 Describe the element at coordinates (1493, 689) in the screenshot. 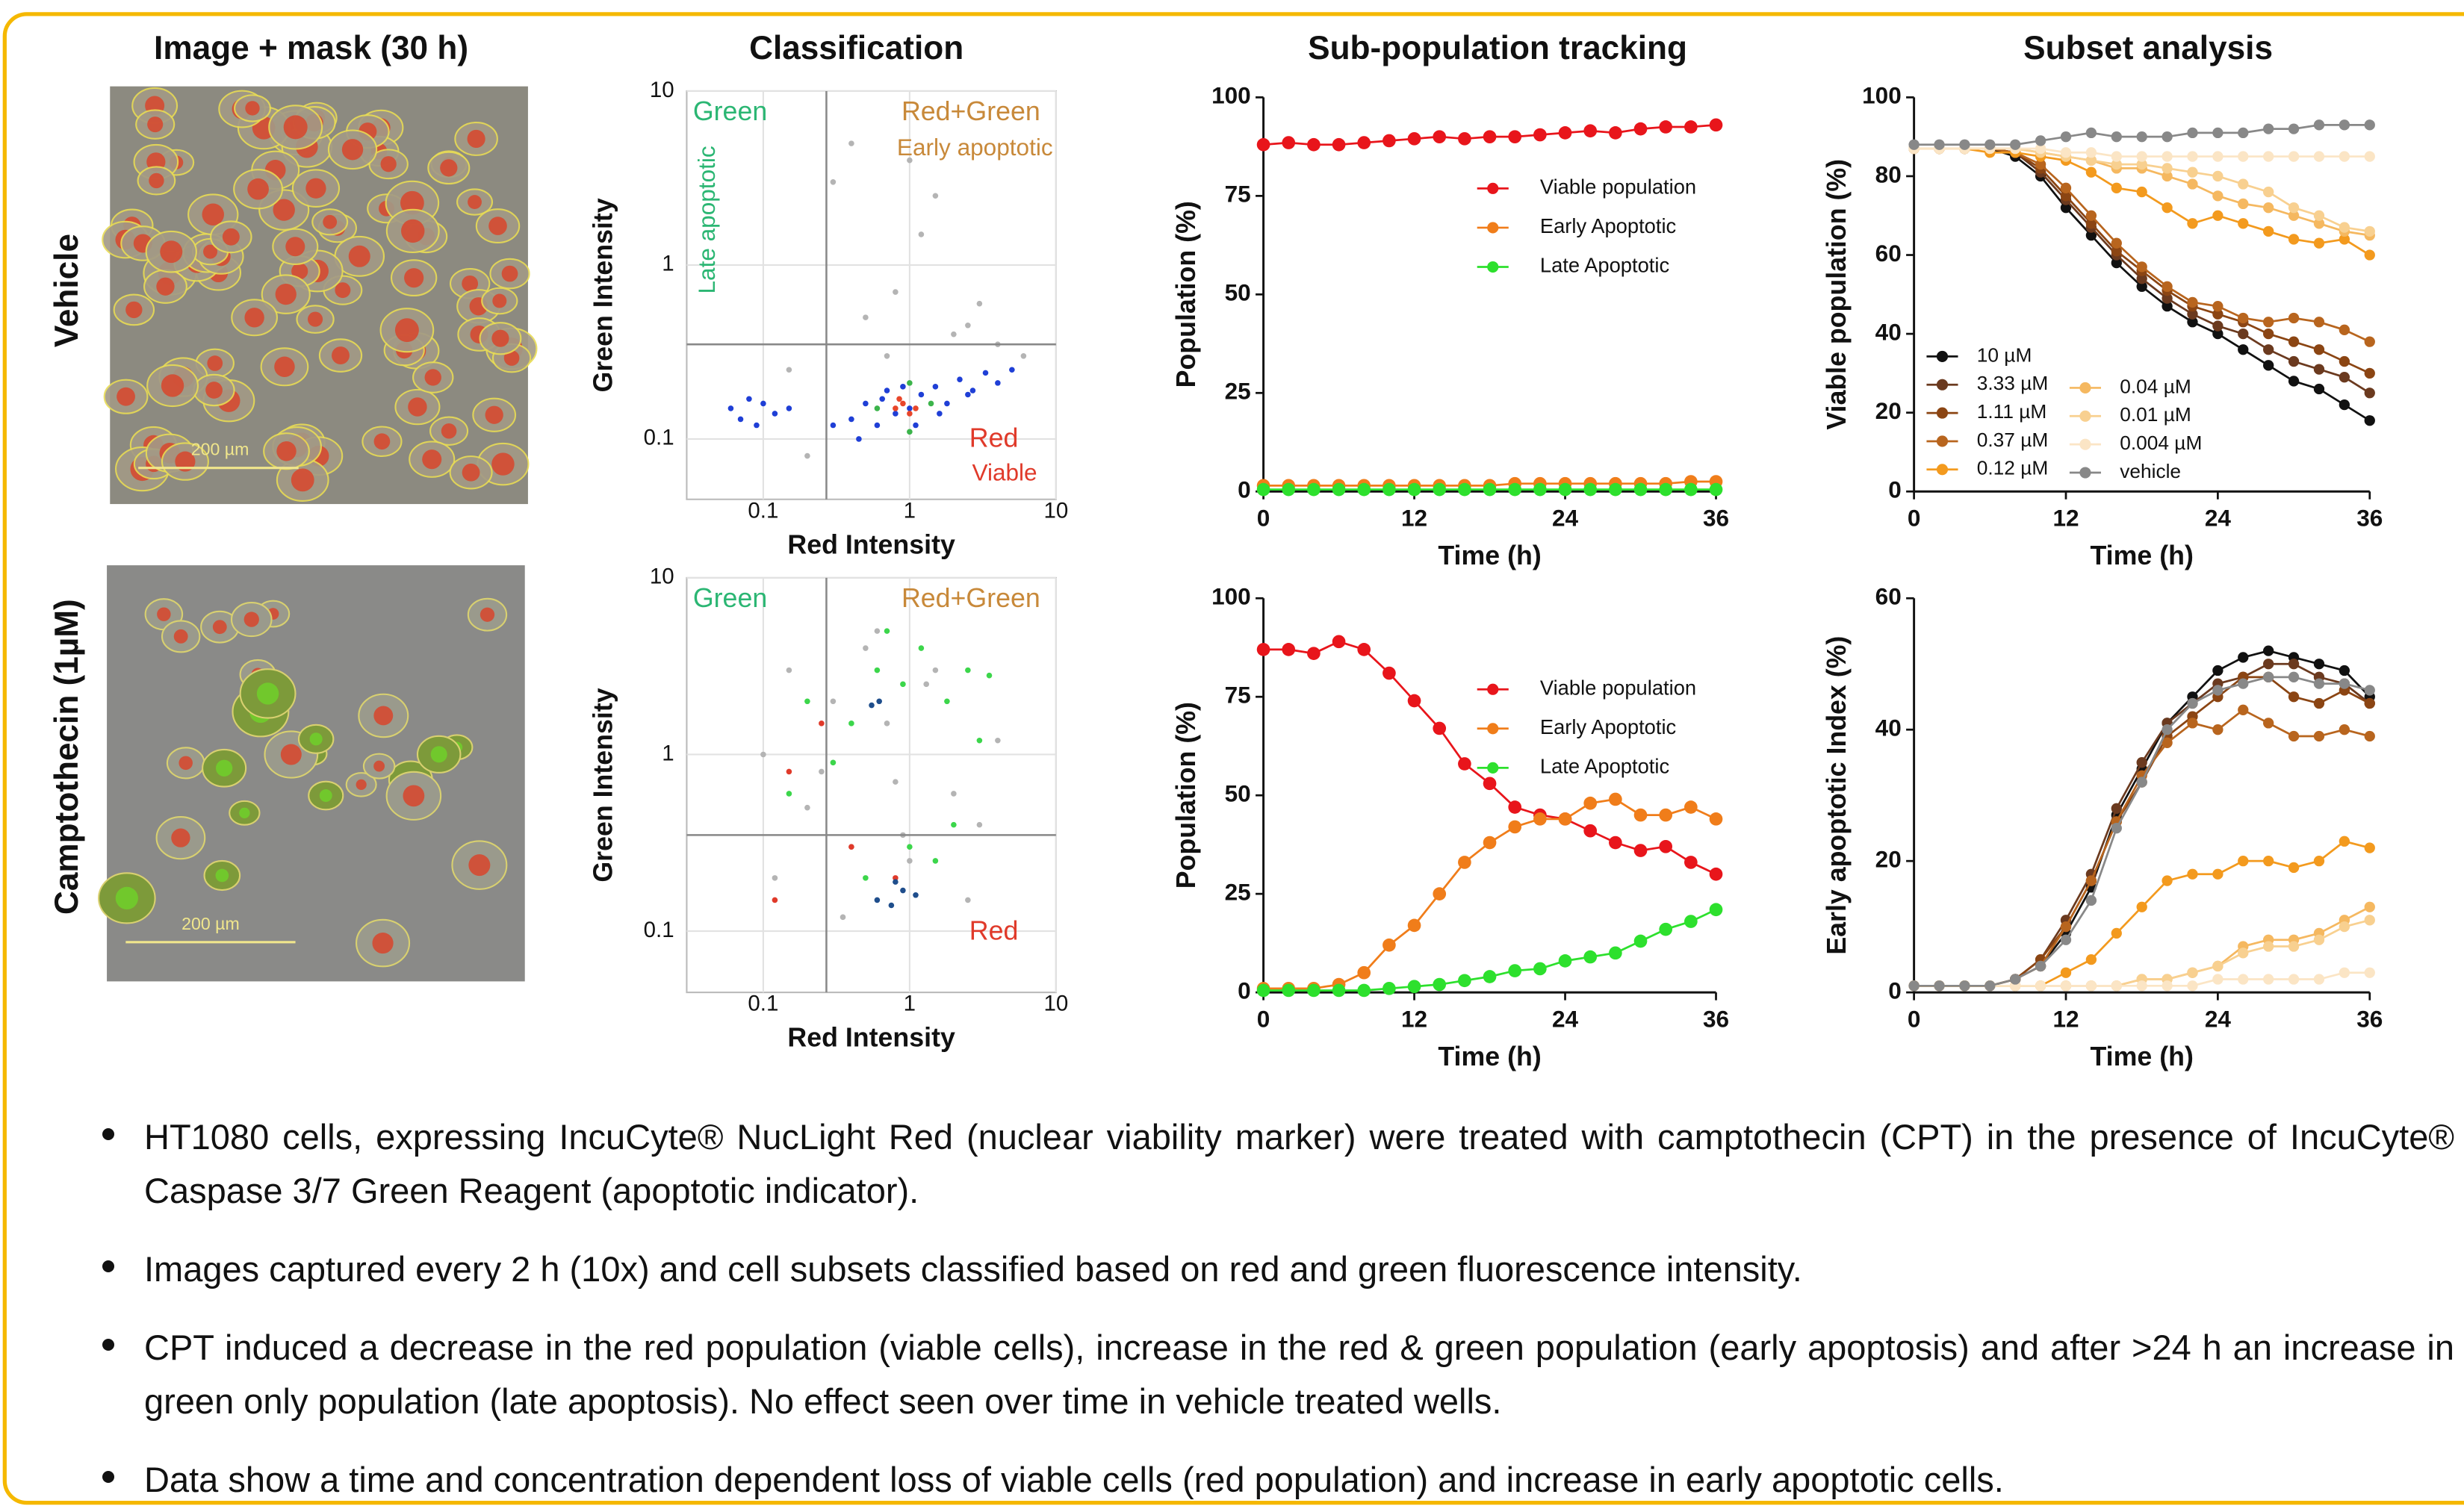

I see `legend-marker` at that location.